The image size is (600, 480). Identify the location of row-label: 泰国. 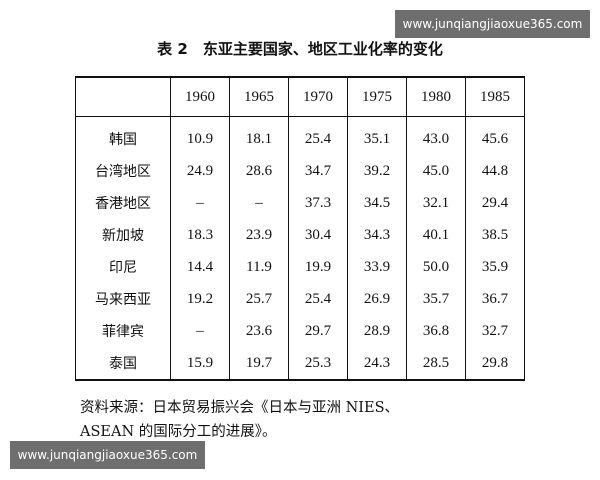
(123, 363).